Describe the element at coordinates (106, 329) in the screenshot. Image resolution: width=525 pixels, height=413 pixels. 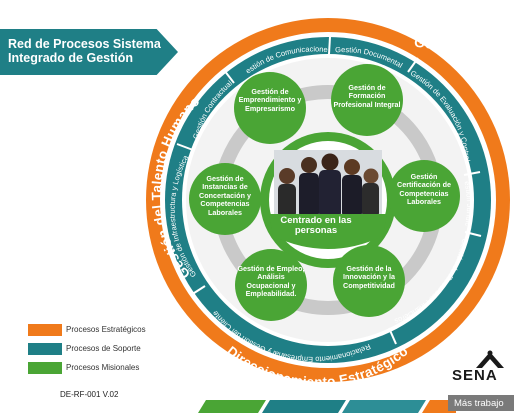
I see `legend-label: Procesos Estratégicos` at that location.